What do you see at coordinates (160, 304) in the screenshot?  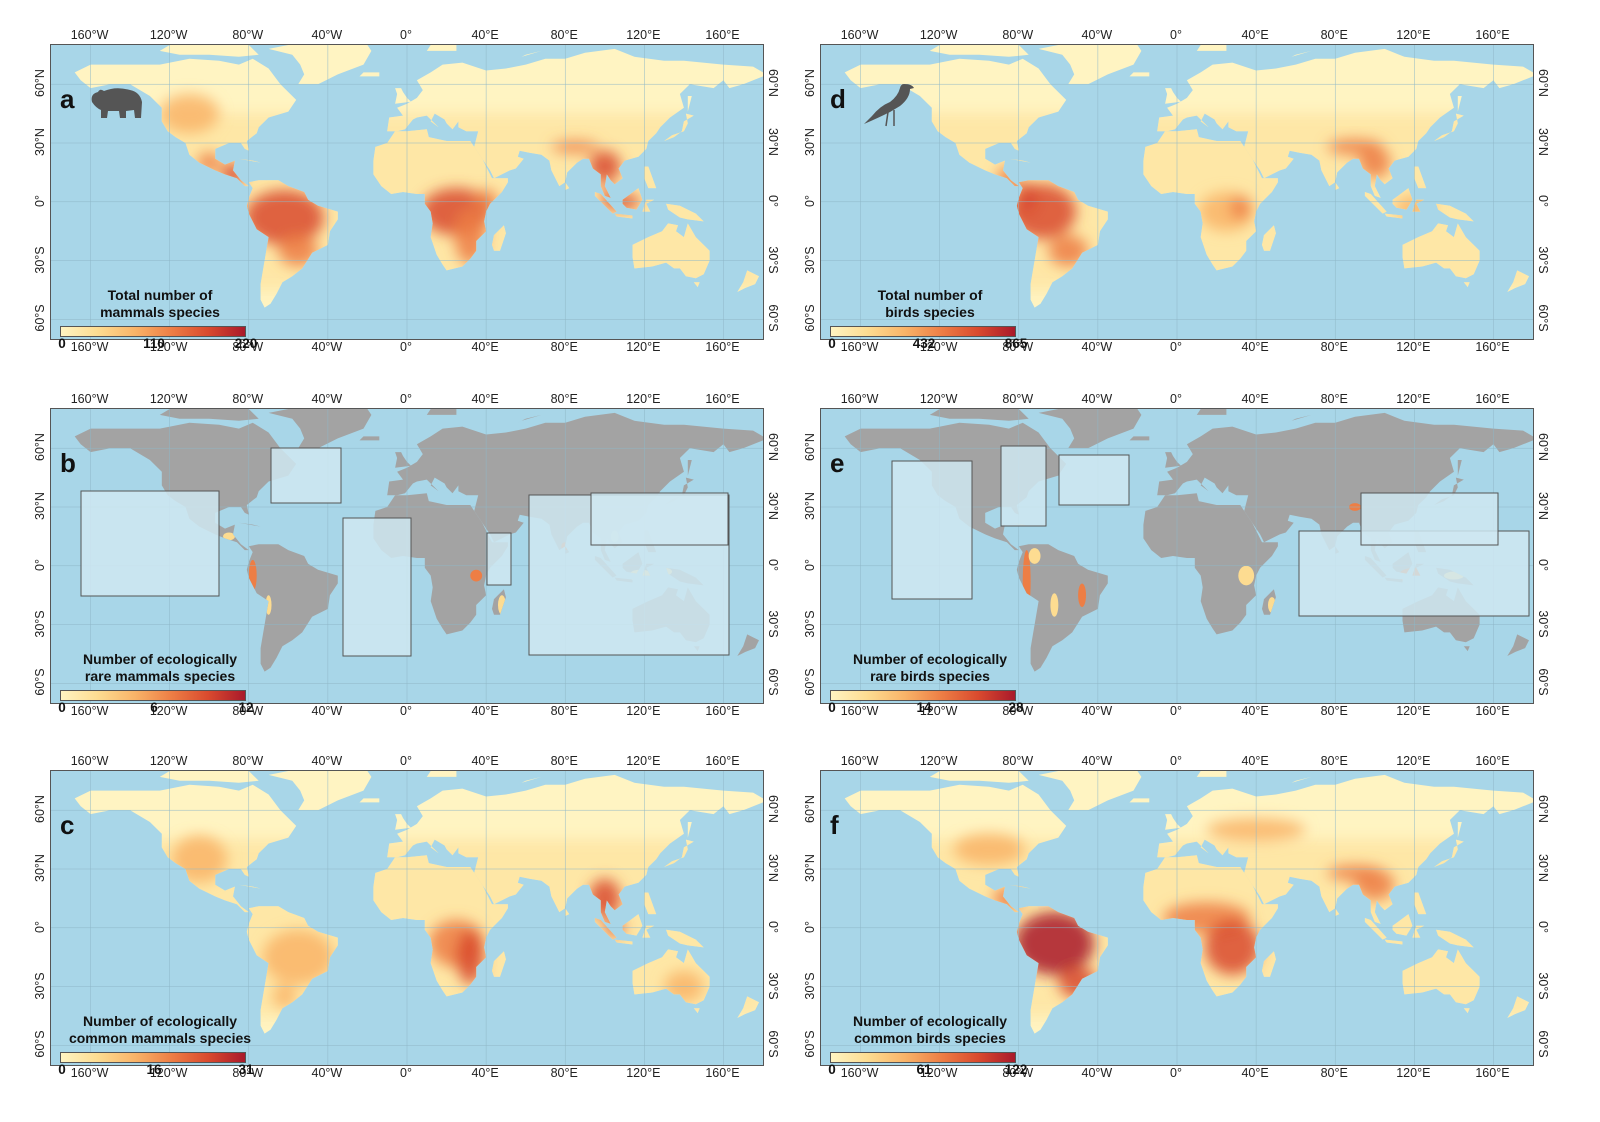 I see `legend-title: Total number of mammals species` at bounding box center [160, 304].